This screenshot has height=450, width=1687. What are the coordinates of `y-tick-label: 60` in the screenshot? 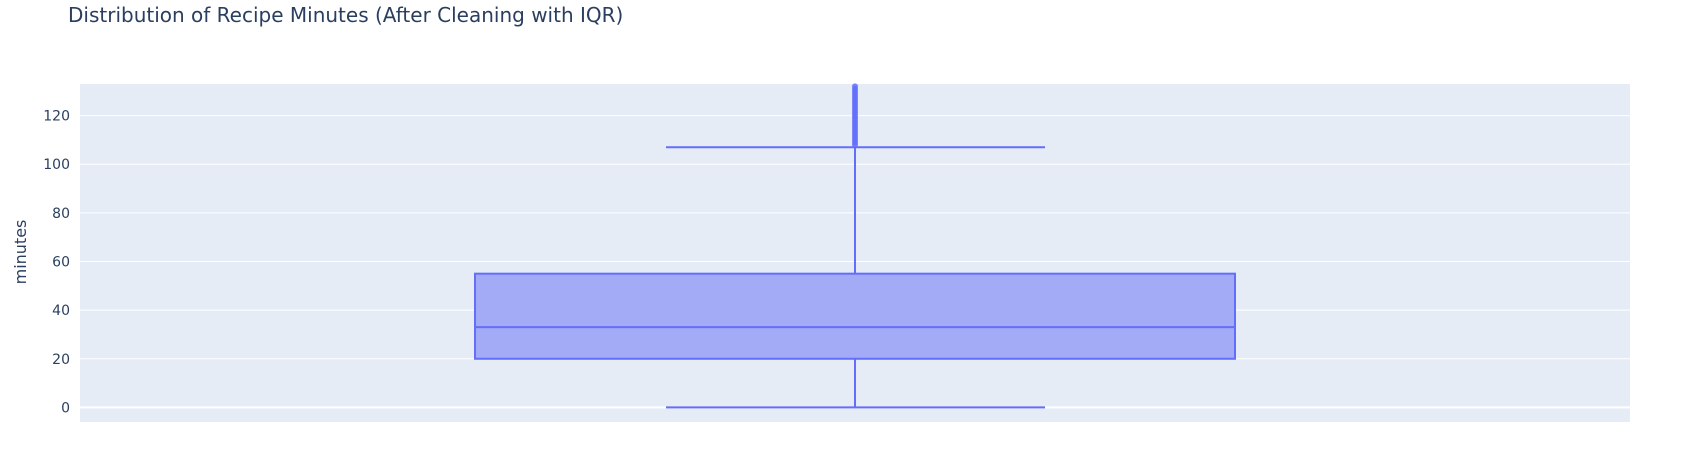 It's located at (61, 263).